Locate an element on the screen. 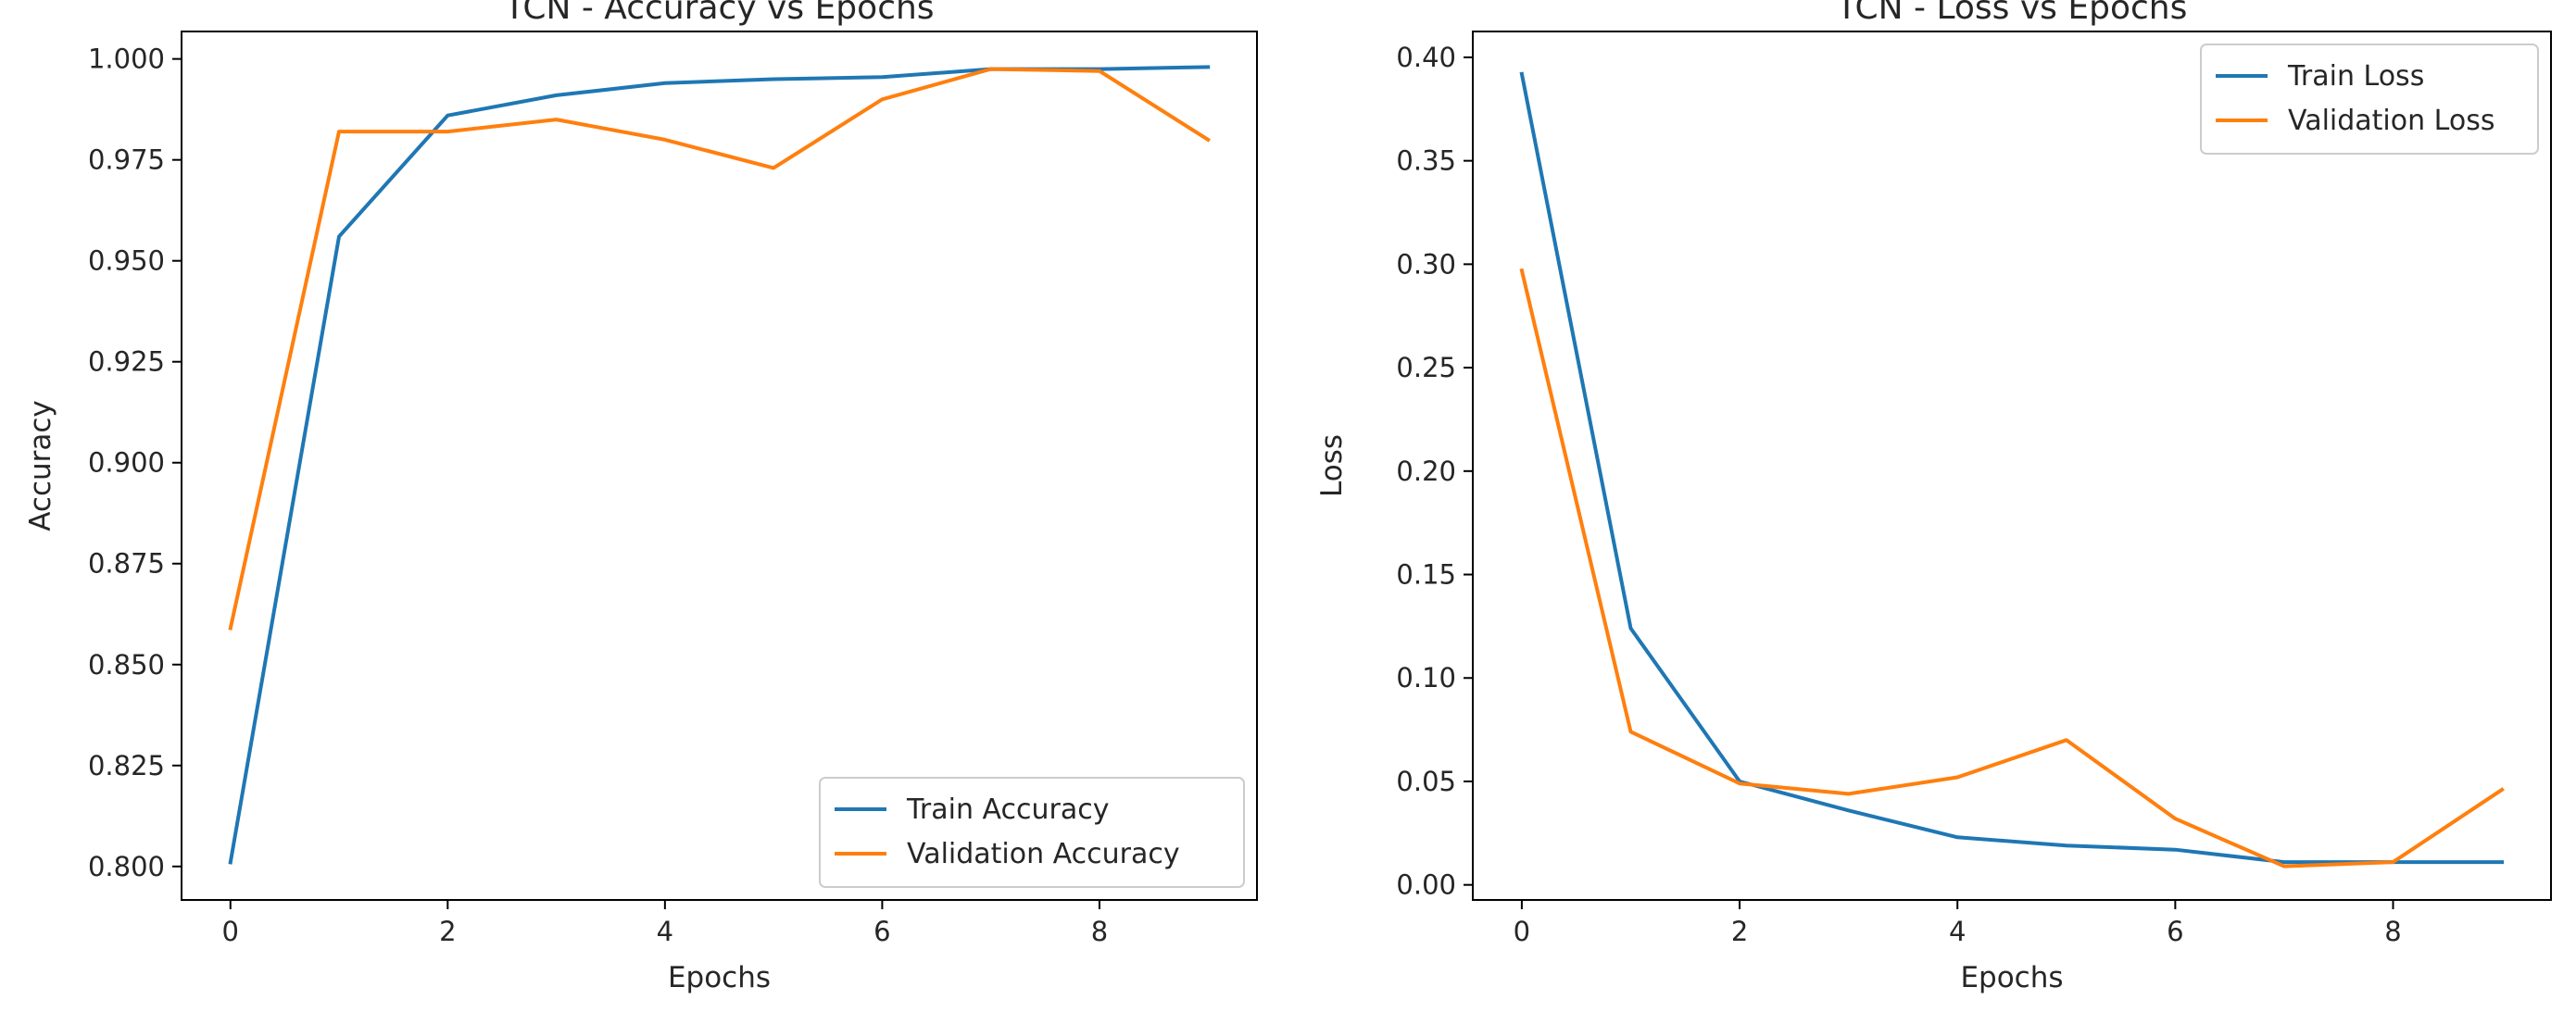 This screenshot has height=1012, width=2576. chart-title: TCN - Accuracy vs Epochs is located at coordinates (718, 13).